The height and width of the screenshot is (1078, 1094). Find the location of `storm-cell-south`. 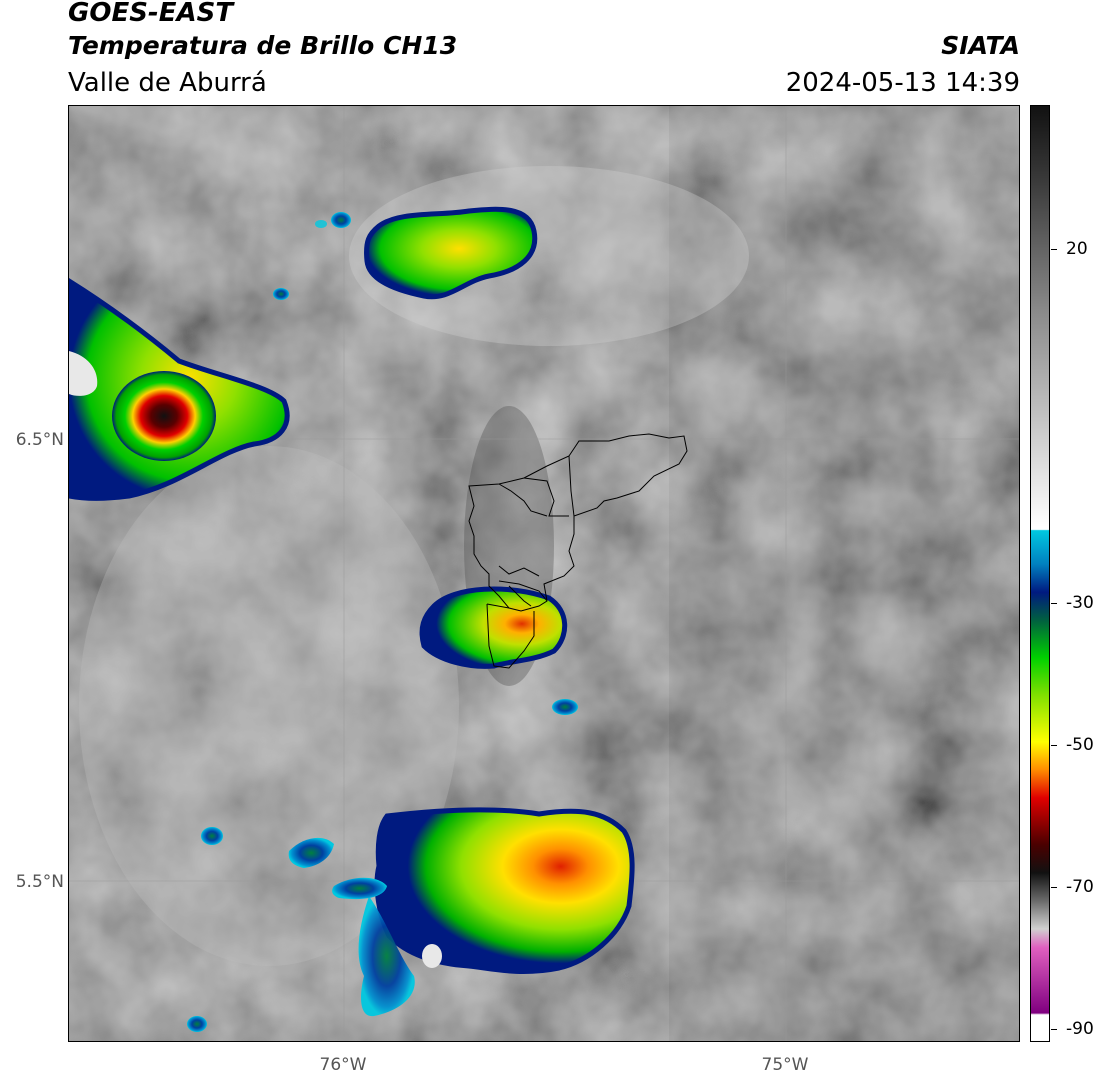

storm-cell-south is located at coordinates (461, 912).